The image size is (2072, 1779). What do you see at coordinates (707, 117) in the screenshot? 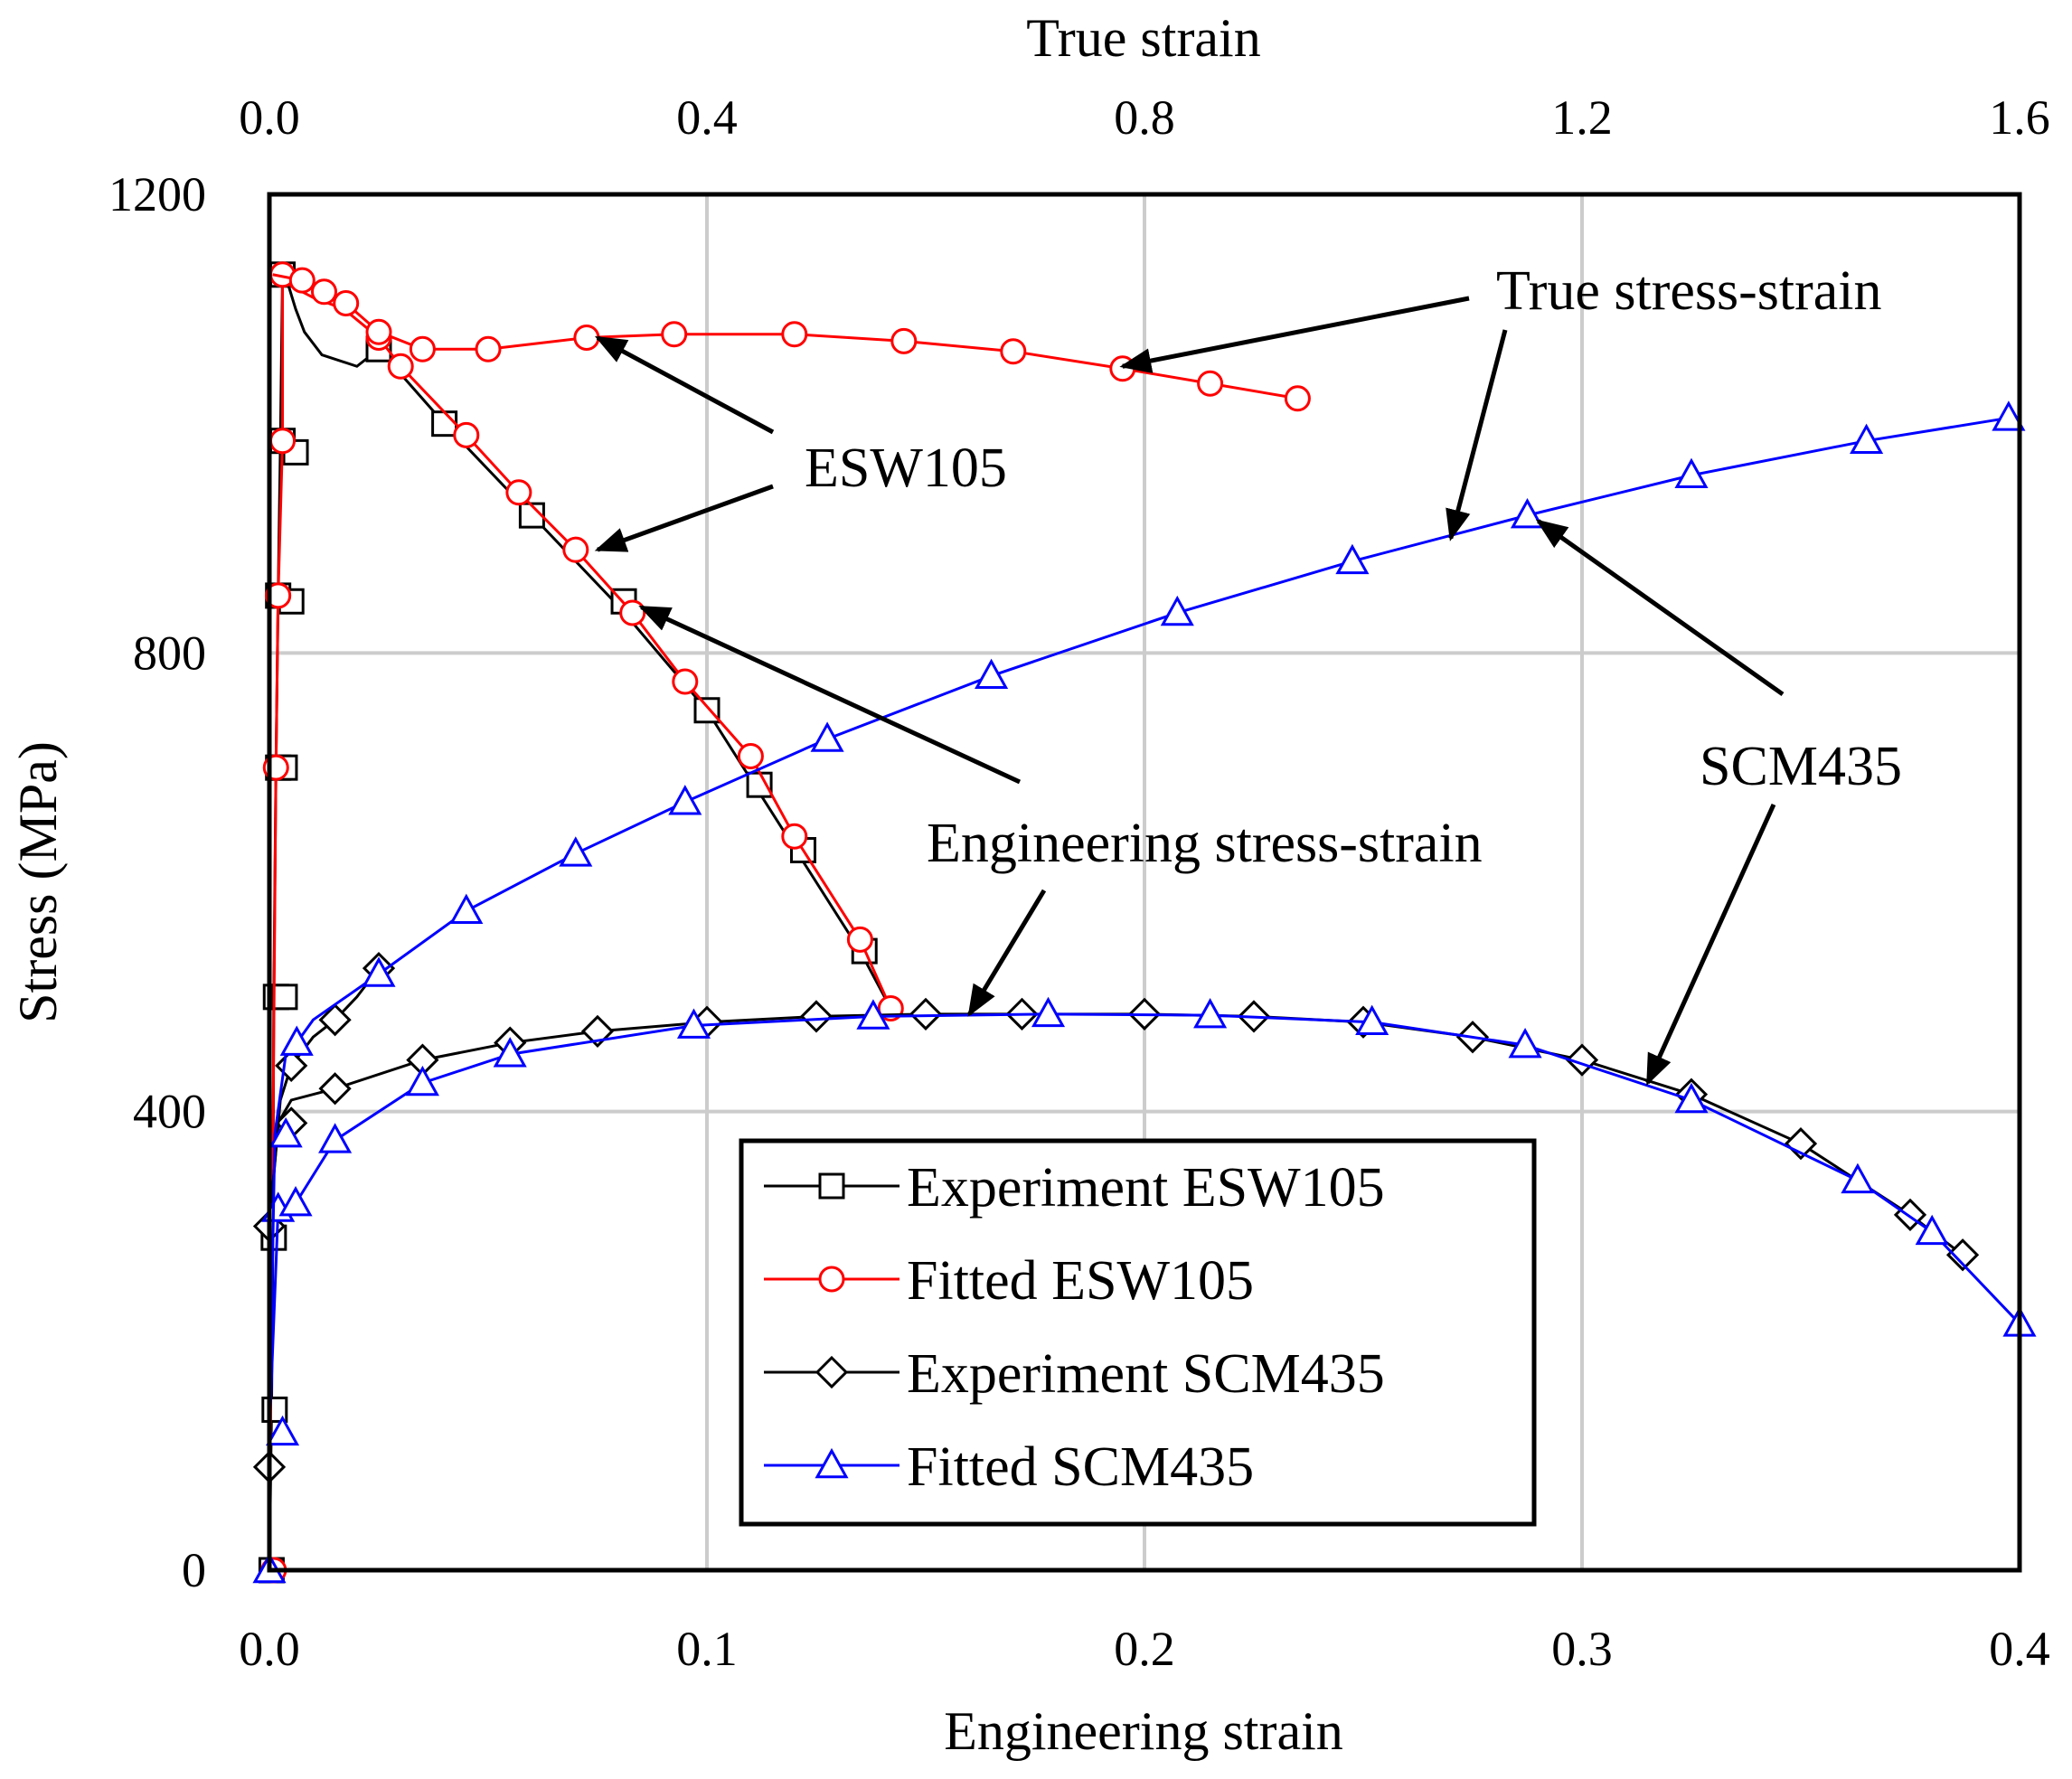
I see `x-top-tick-label: 0.4` at bounding box center [707, 117].